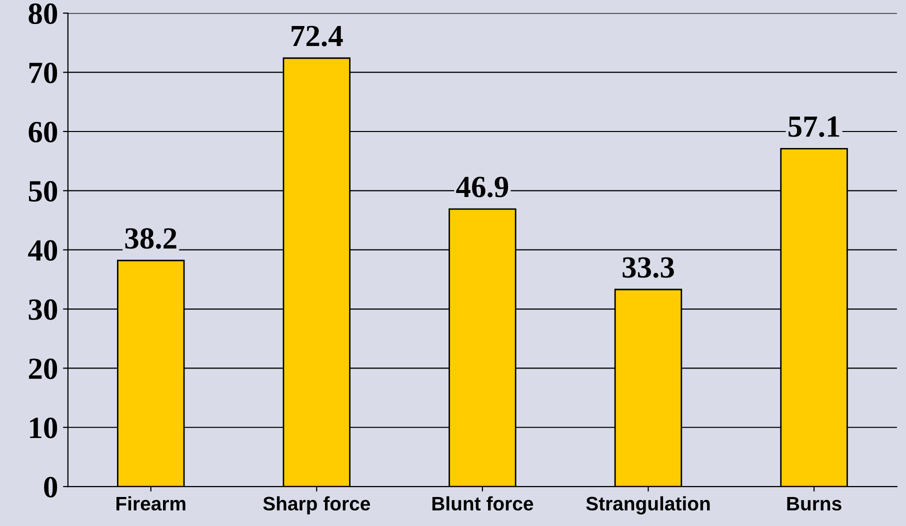 The image size is (906, 526). Describe the element at coordinates (483, 503) in the screenshot. I see `x-tick-label: Blunt force` at that location.